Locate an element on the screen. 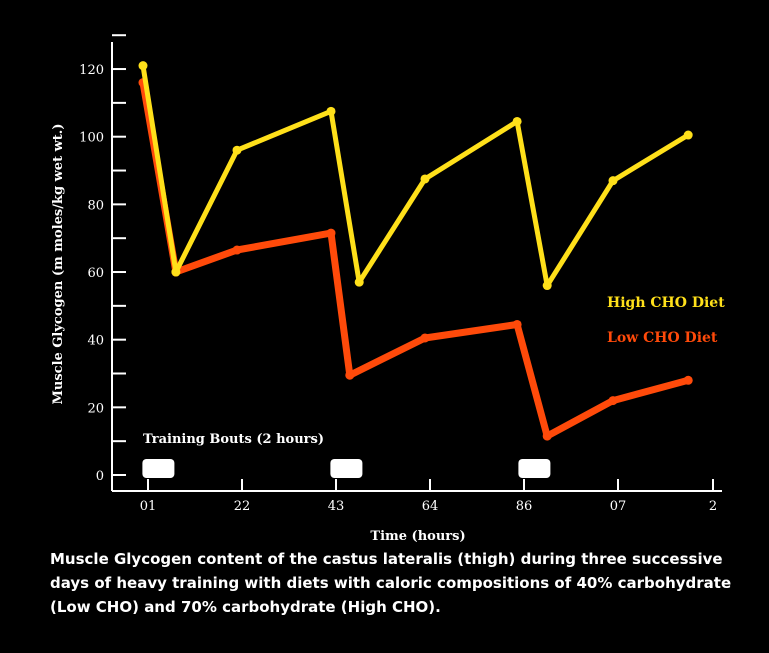  x-tick-label: 01 is located at coordinates (148, 506).